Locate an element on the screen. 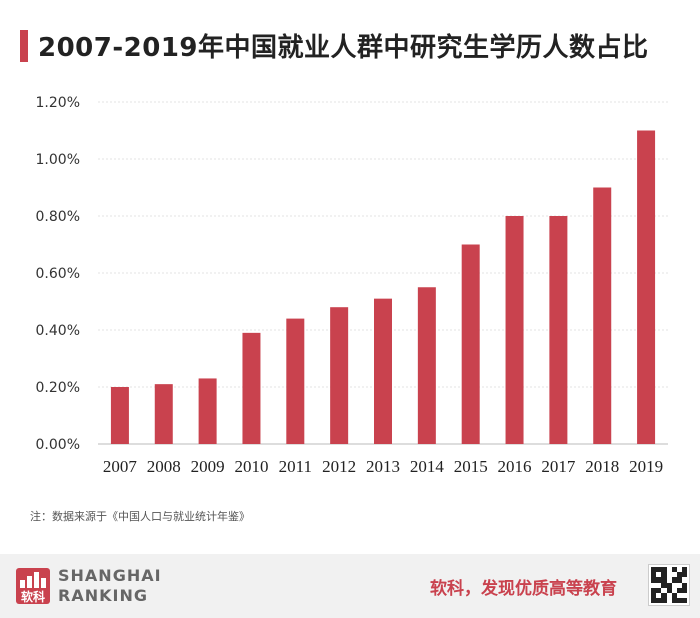  qr-code-icon is located at coordinates (669, 585).